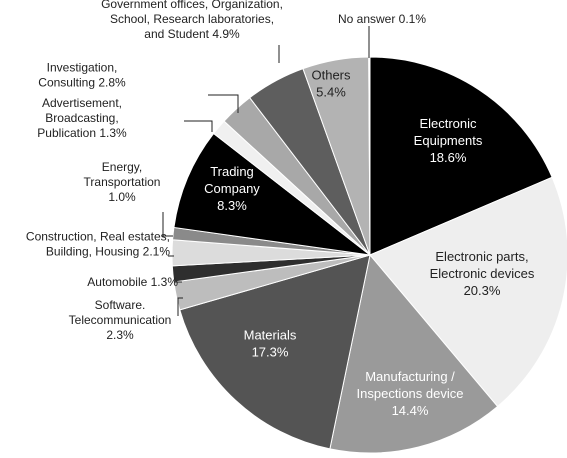  Describe the element at coordinates (122, 197) in the screenshot. I see `slice-label-7-line-2: 1.0%` at that location.